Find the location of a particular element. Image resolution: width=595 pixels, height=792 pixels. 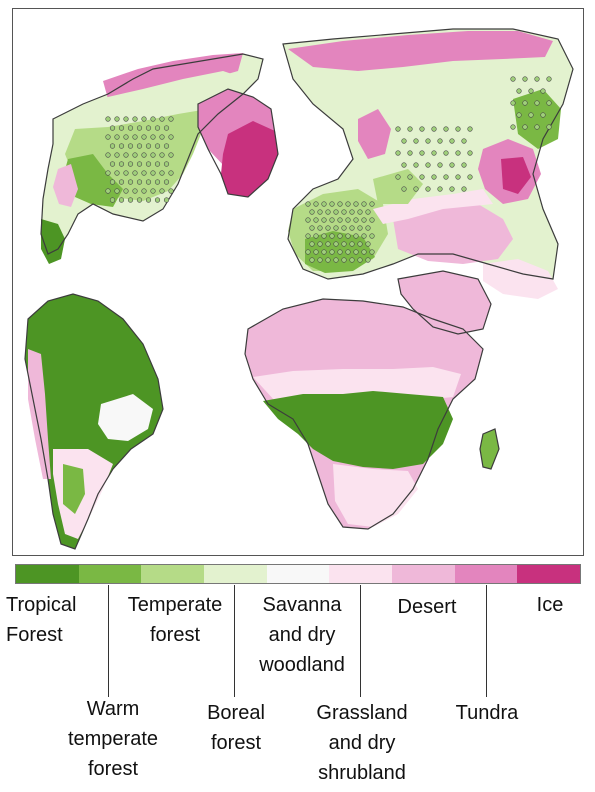

legend-label-savanna: Savanna and dry woodland is located at coordinates (302, 635).